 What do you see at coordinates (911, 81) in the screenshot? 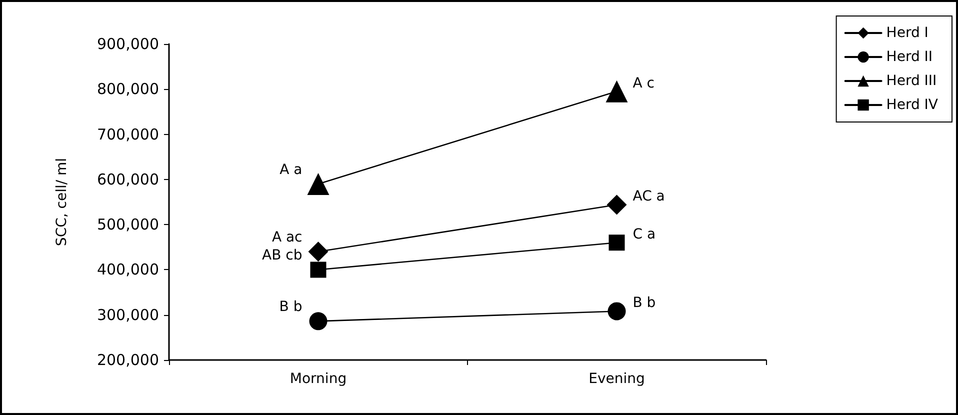
I see `legend-label: Herd III` at bounding box center [911, 81].